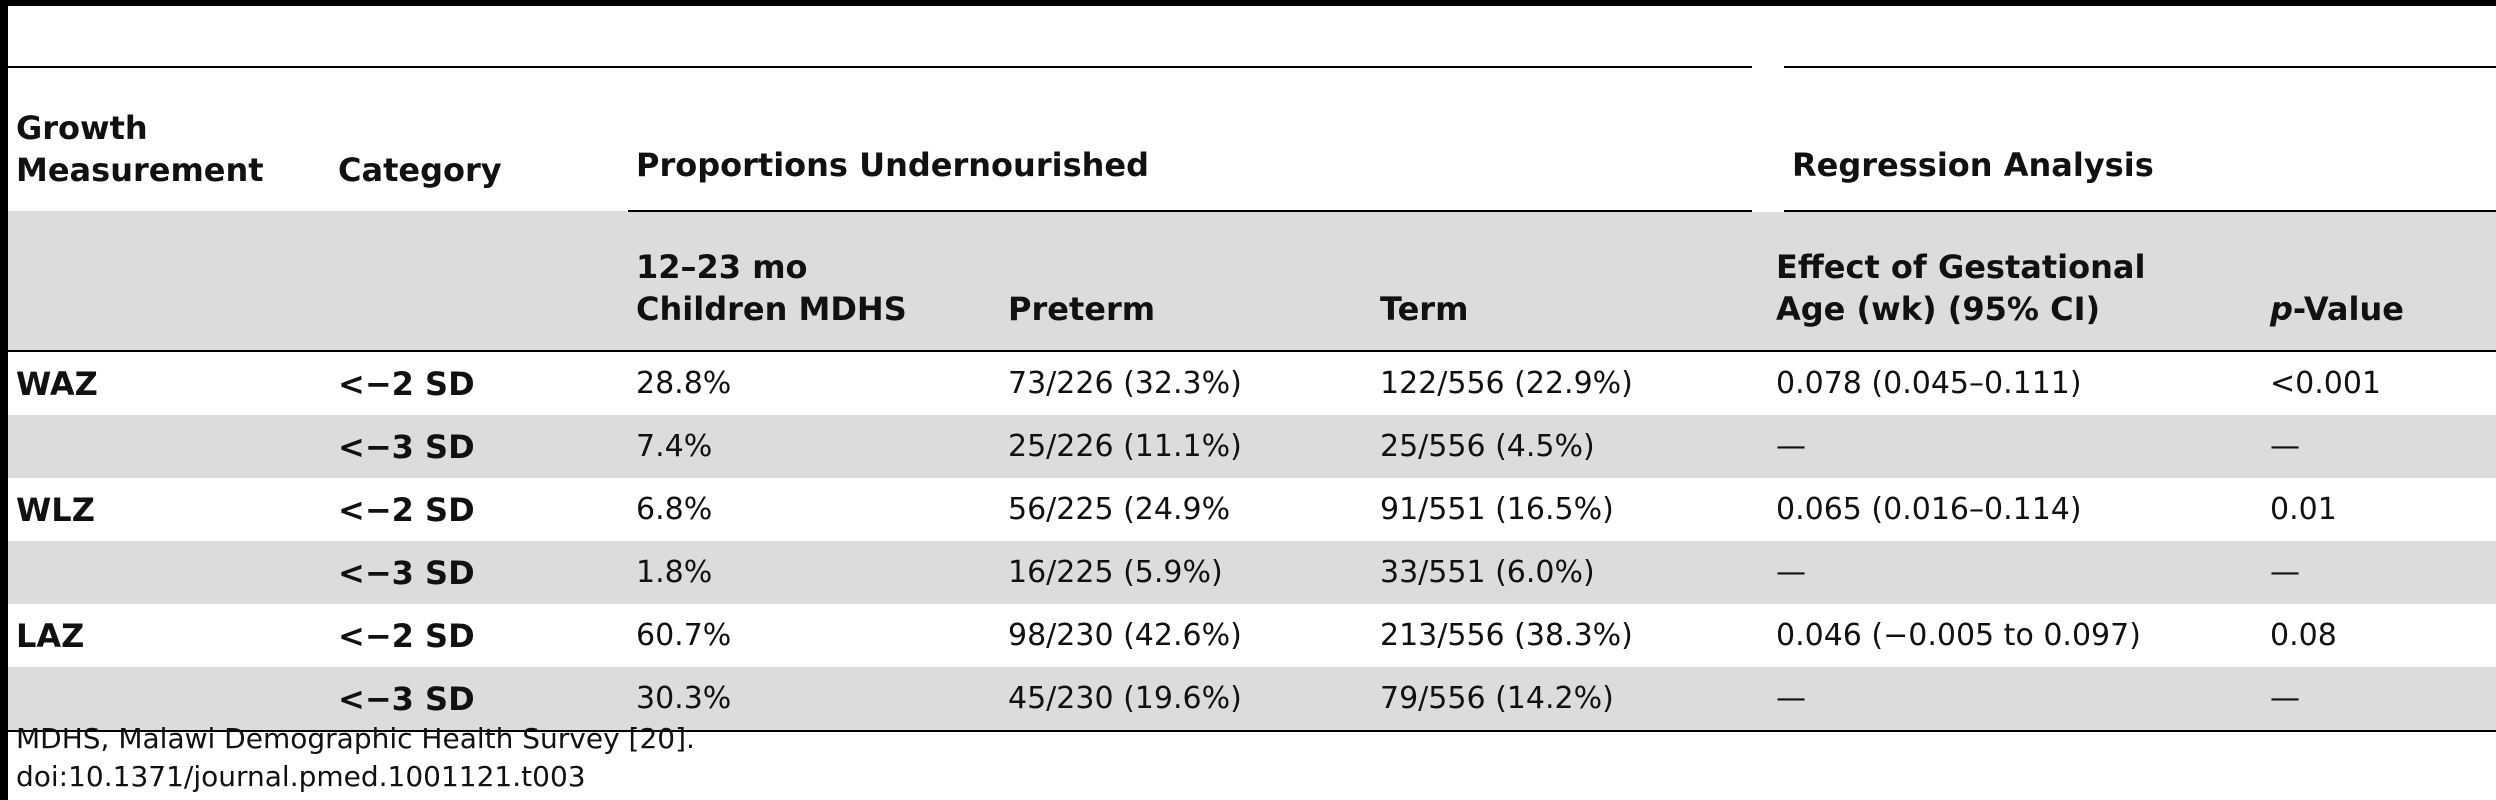 The image size is (2496, 800). Describe the element at coordinates (1186, 699) in the screenshot. I see `cell-preterm: 45/230 (19.6%)` at that location.